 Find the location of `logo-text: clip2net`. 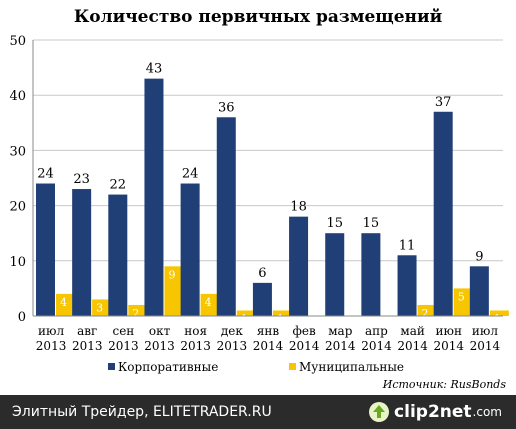

logo-text: clip2net is located at coordinates (433, 412).